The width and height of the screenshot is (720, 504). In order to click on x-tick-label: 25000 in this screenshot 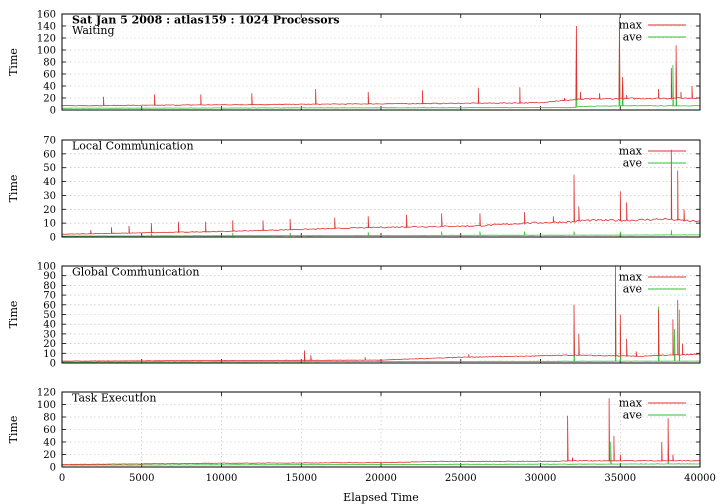, I will do `click(461, 478)`.